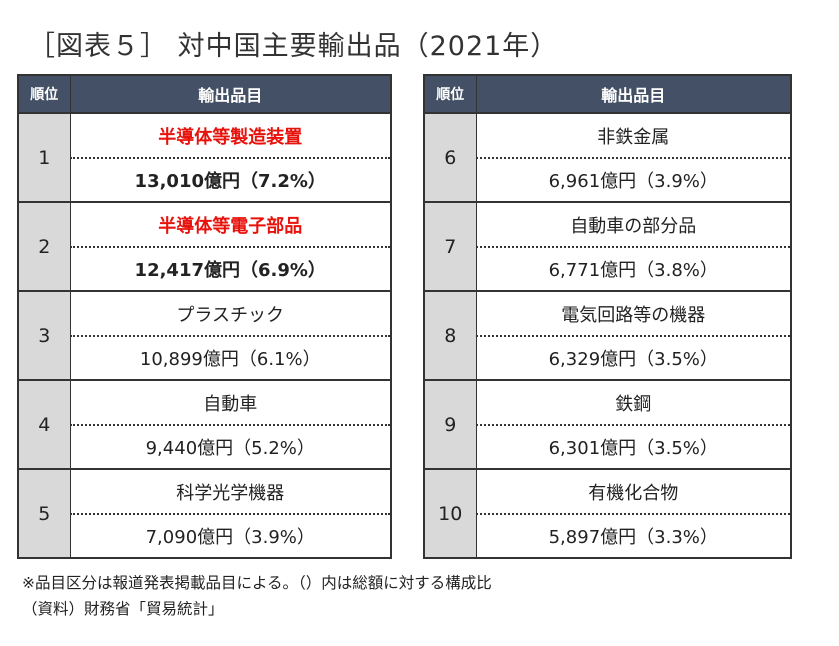 Image resolution: width=839 pixels, height=646 pixels. What do you see at coordinates (634, 358) in the screenshot?
I see `export-value-cell: 6,329億円（3.5%）` at bounding box center [634, 358].